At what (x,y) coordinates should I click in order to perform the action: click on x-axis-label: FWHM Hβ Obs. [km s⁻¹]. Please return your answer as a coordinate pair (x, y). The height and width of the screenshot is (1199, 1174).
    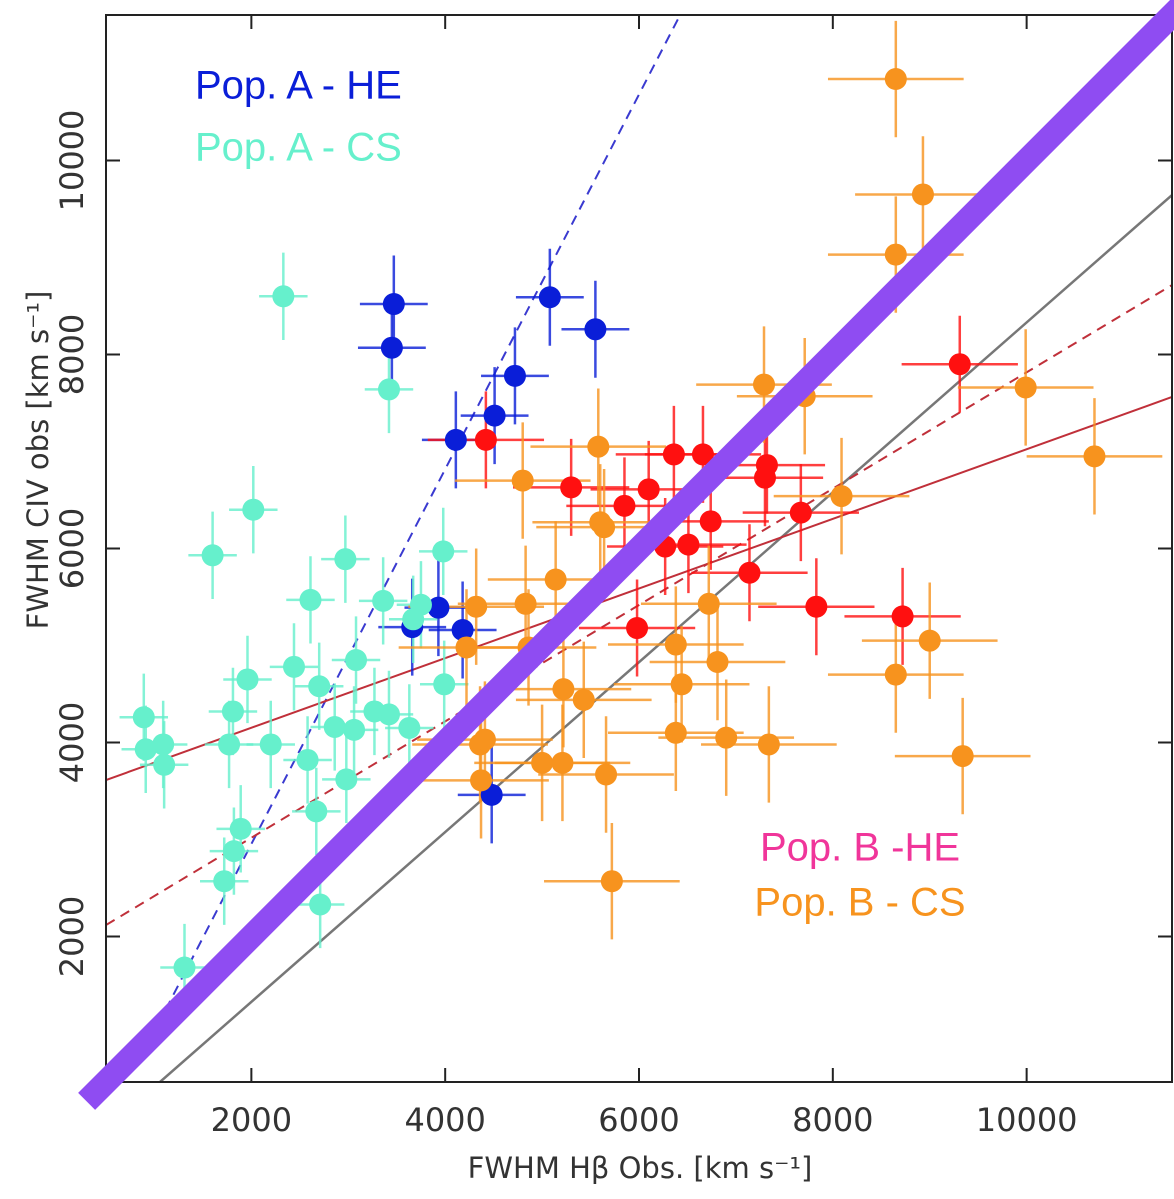
    Looking at the image, I should click on (640, 1168).